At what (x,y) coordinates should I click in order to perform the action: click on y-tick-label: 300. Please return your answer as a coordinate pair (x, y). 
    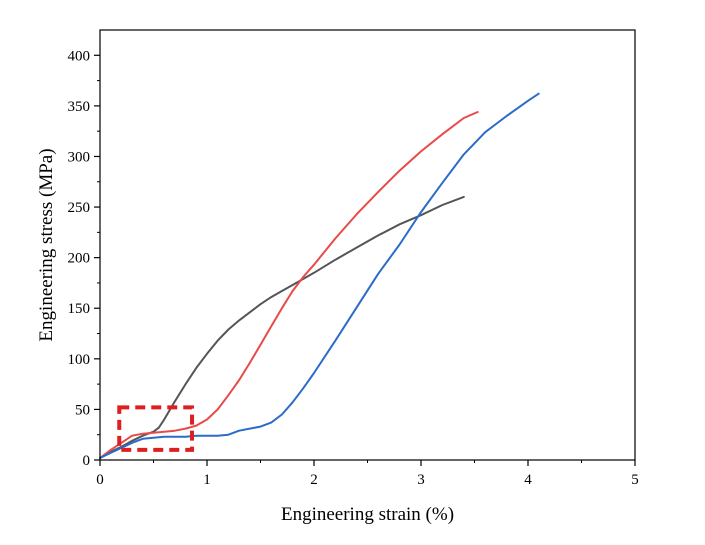
    Looking at the image, I should click on (79, 157).